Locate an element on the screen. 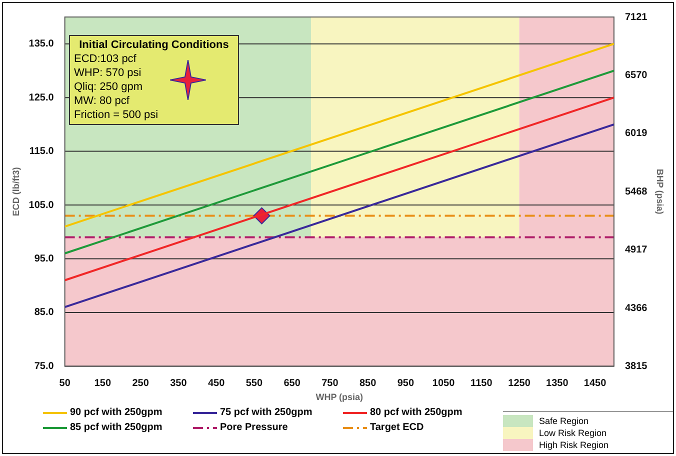 Image resolution: width=676 pixels, height=456 pixels. x-tick-label: 550 is located at coordinates (254, 383).